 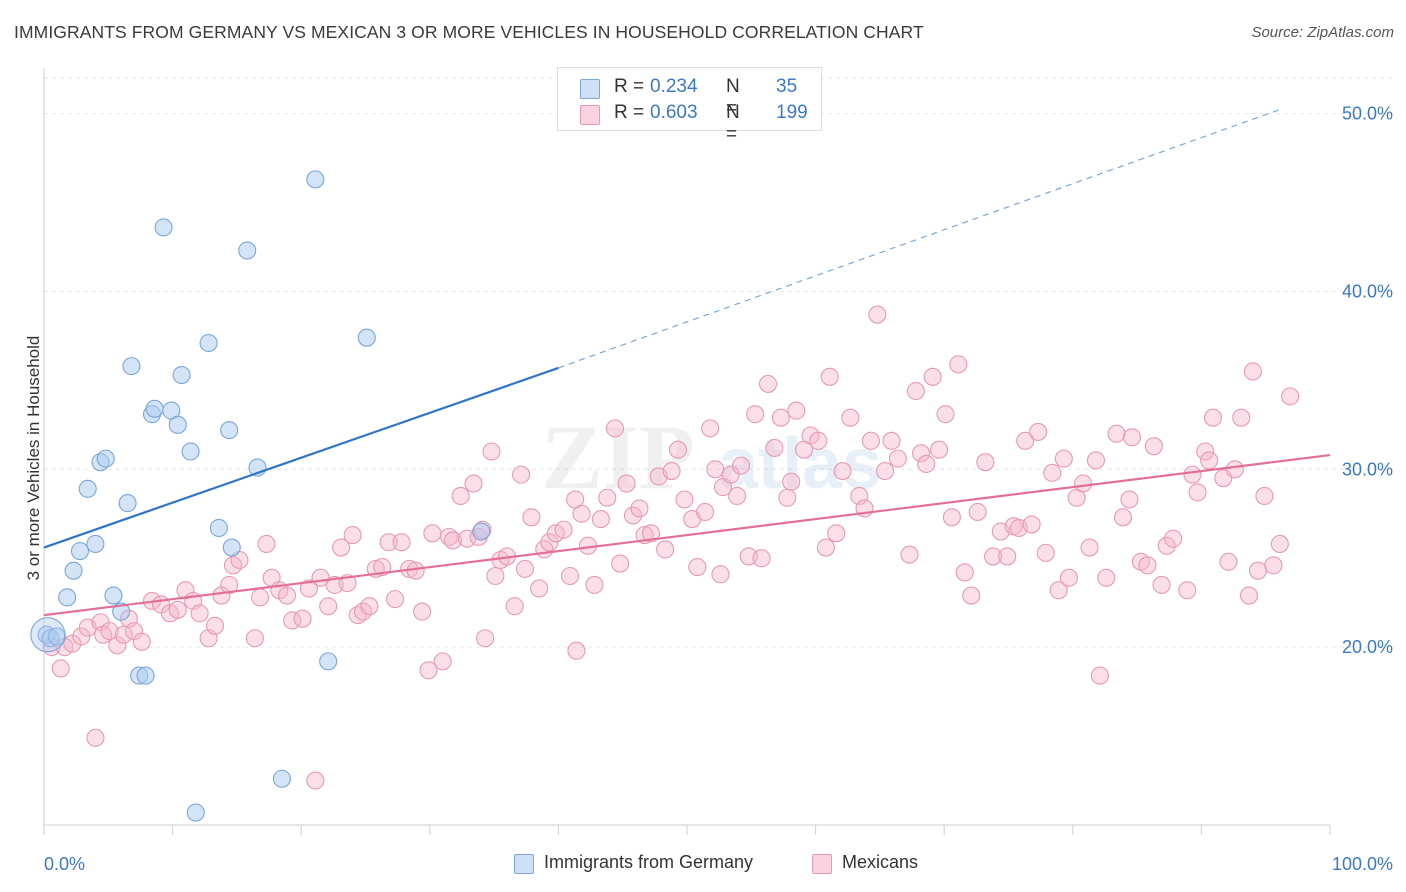 What do you see at coordinates (590, 89) in the screenshot?
I see `germany-swatch` at bounding box center [590, 89].